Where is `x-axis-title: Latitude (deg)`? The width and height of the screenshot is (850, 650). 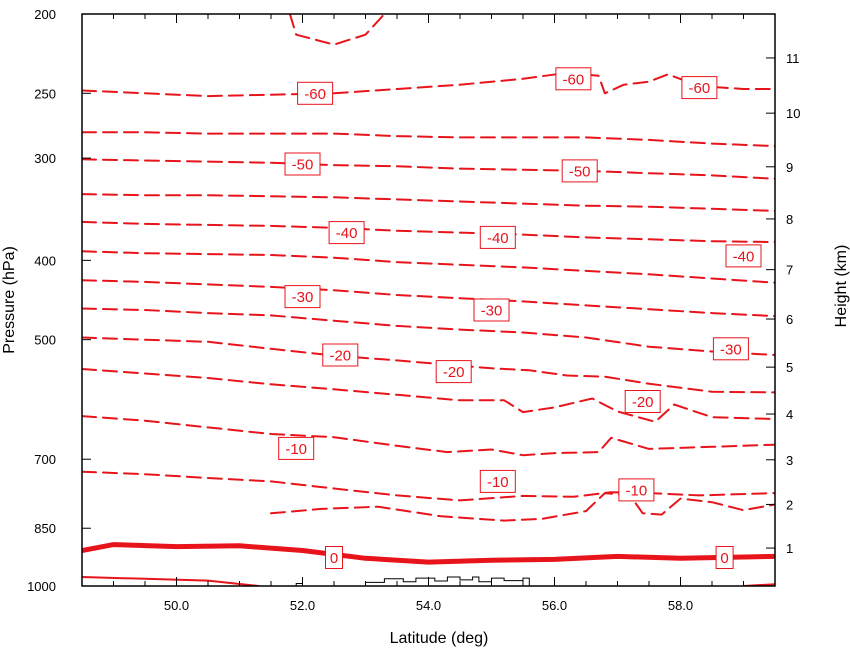
x-axis-title: Latitude (deg) is located at coordinates (439, 638).